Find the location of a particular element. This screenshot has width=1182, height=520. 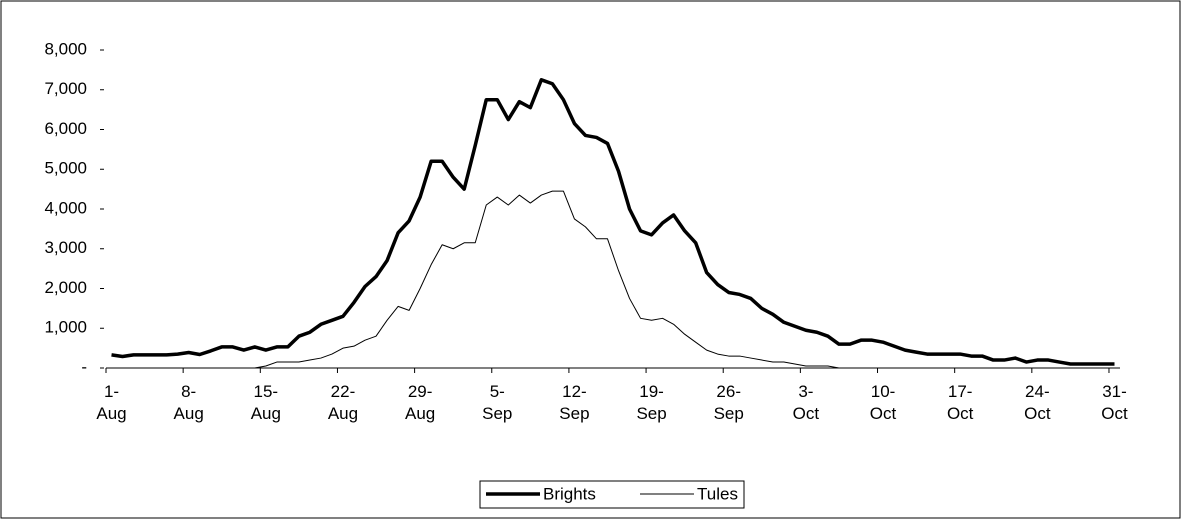

x-tick-label: 12- Sep is located at coordinates (574, 402).